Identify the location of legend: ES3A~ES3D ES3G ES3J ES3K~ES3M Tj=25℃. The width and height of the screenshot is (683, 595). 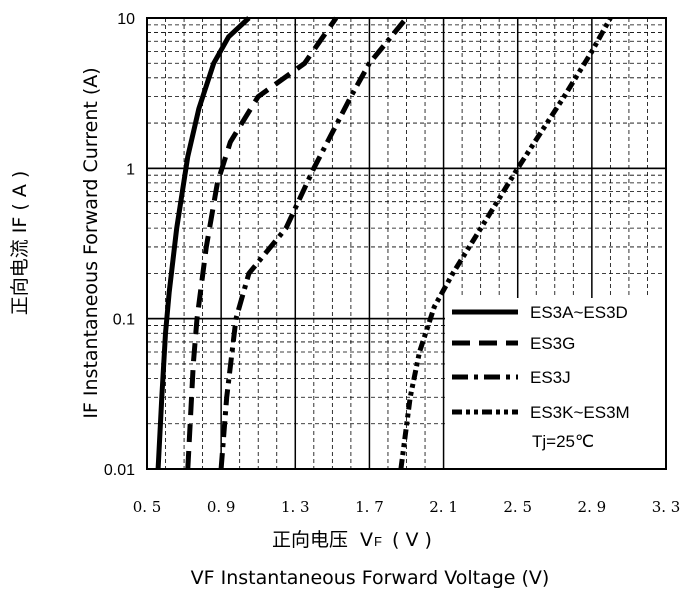
(555, 383).